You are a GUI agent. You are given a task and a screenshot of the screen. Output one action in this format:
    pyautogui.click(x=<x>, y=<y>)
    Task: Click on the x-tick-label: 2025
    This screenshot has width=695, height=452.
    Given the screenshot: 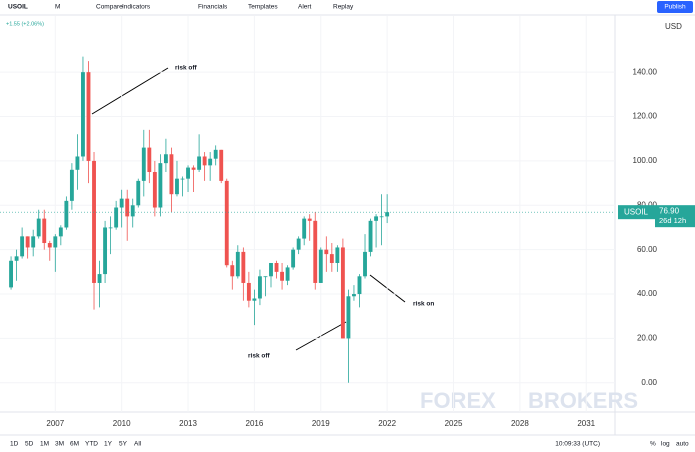 What is the action you would take?
    pyautogui.click(x=454, y=423)
    